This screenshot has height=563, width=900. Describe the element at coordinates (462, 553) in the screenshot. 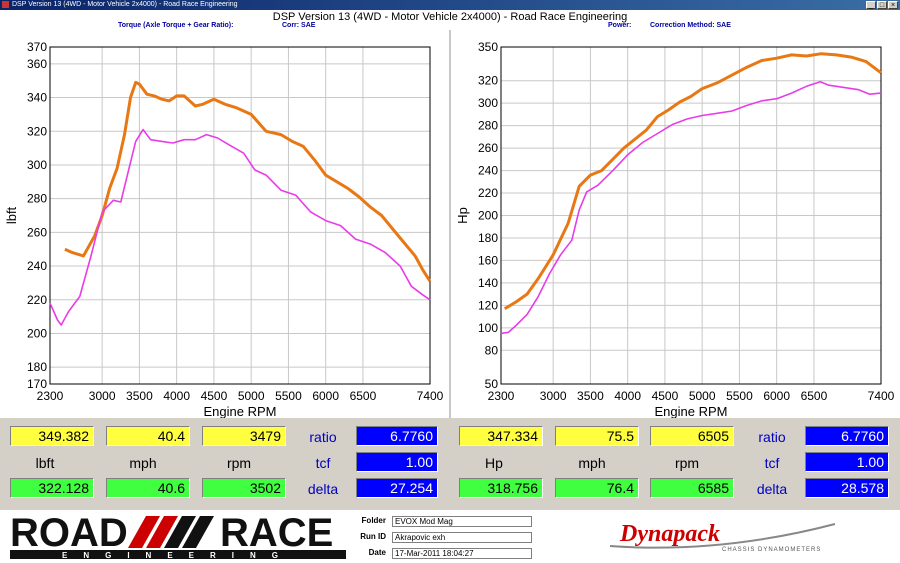

I see `date-value: 17-Mar-2011 18:04:27` at that location.